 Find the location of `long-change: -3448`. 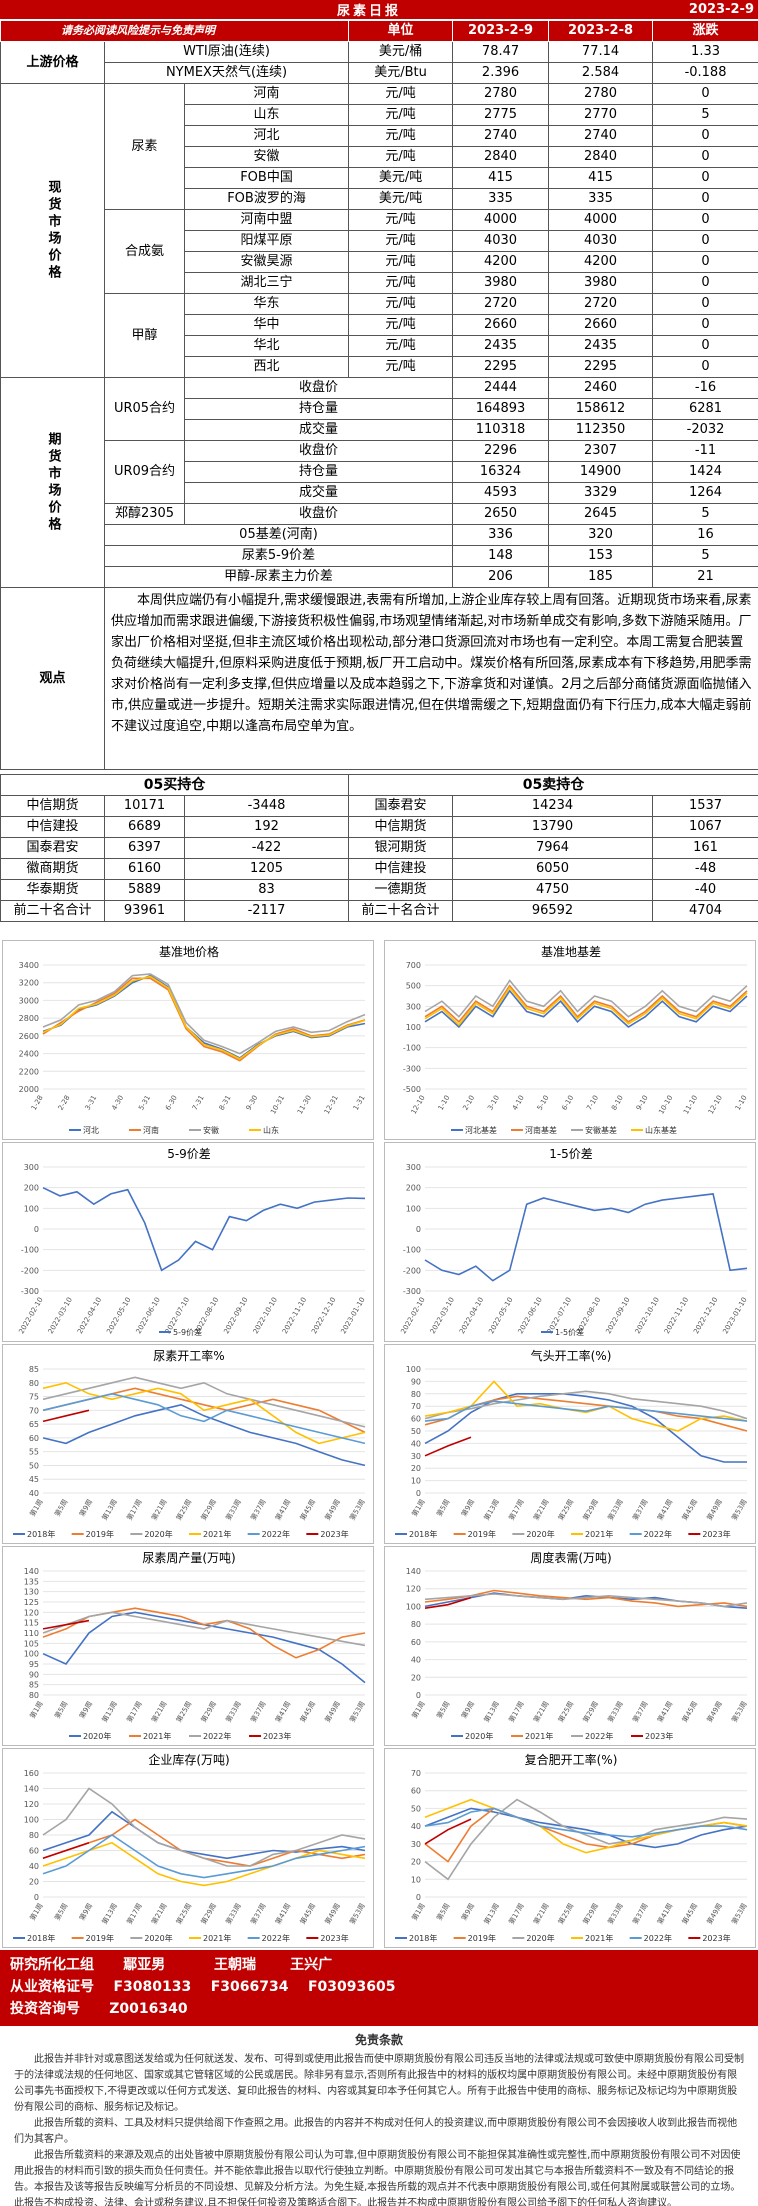

long-change: -3448 is located at coordinates (266, 806).